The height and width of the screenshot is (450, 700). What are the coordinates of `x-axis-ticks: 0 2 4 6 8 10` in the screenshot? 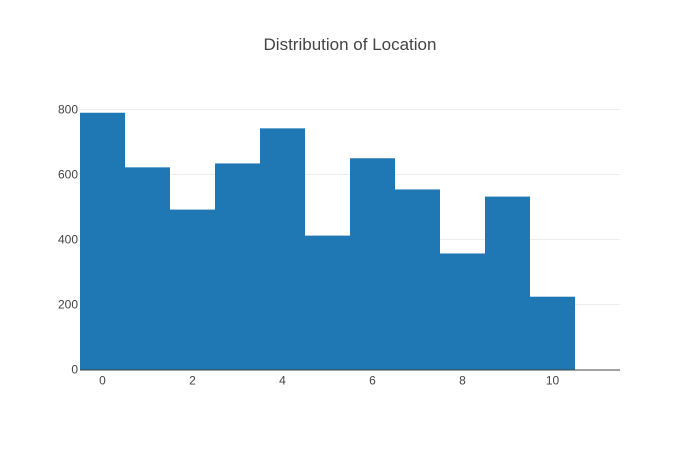 It's located at (329, 381).